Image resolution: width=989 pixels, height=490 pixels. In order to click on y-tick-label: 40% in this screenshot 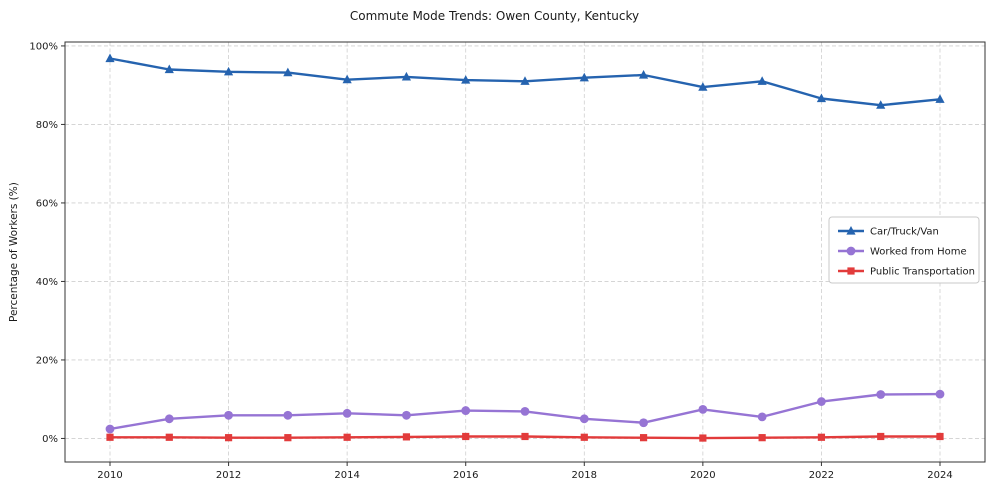, I will do `click(47, 282)`.